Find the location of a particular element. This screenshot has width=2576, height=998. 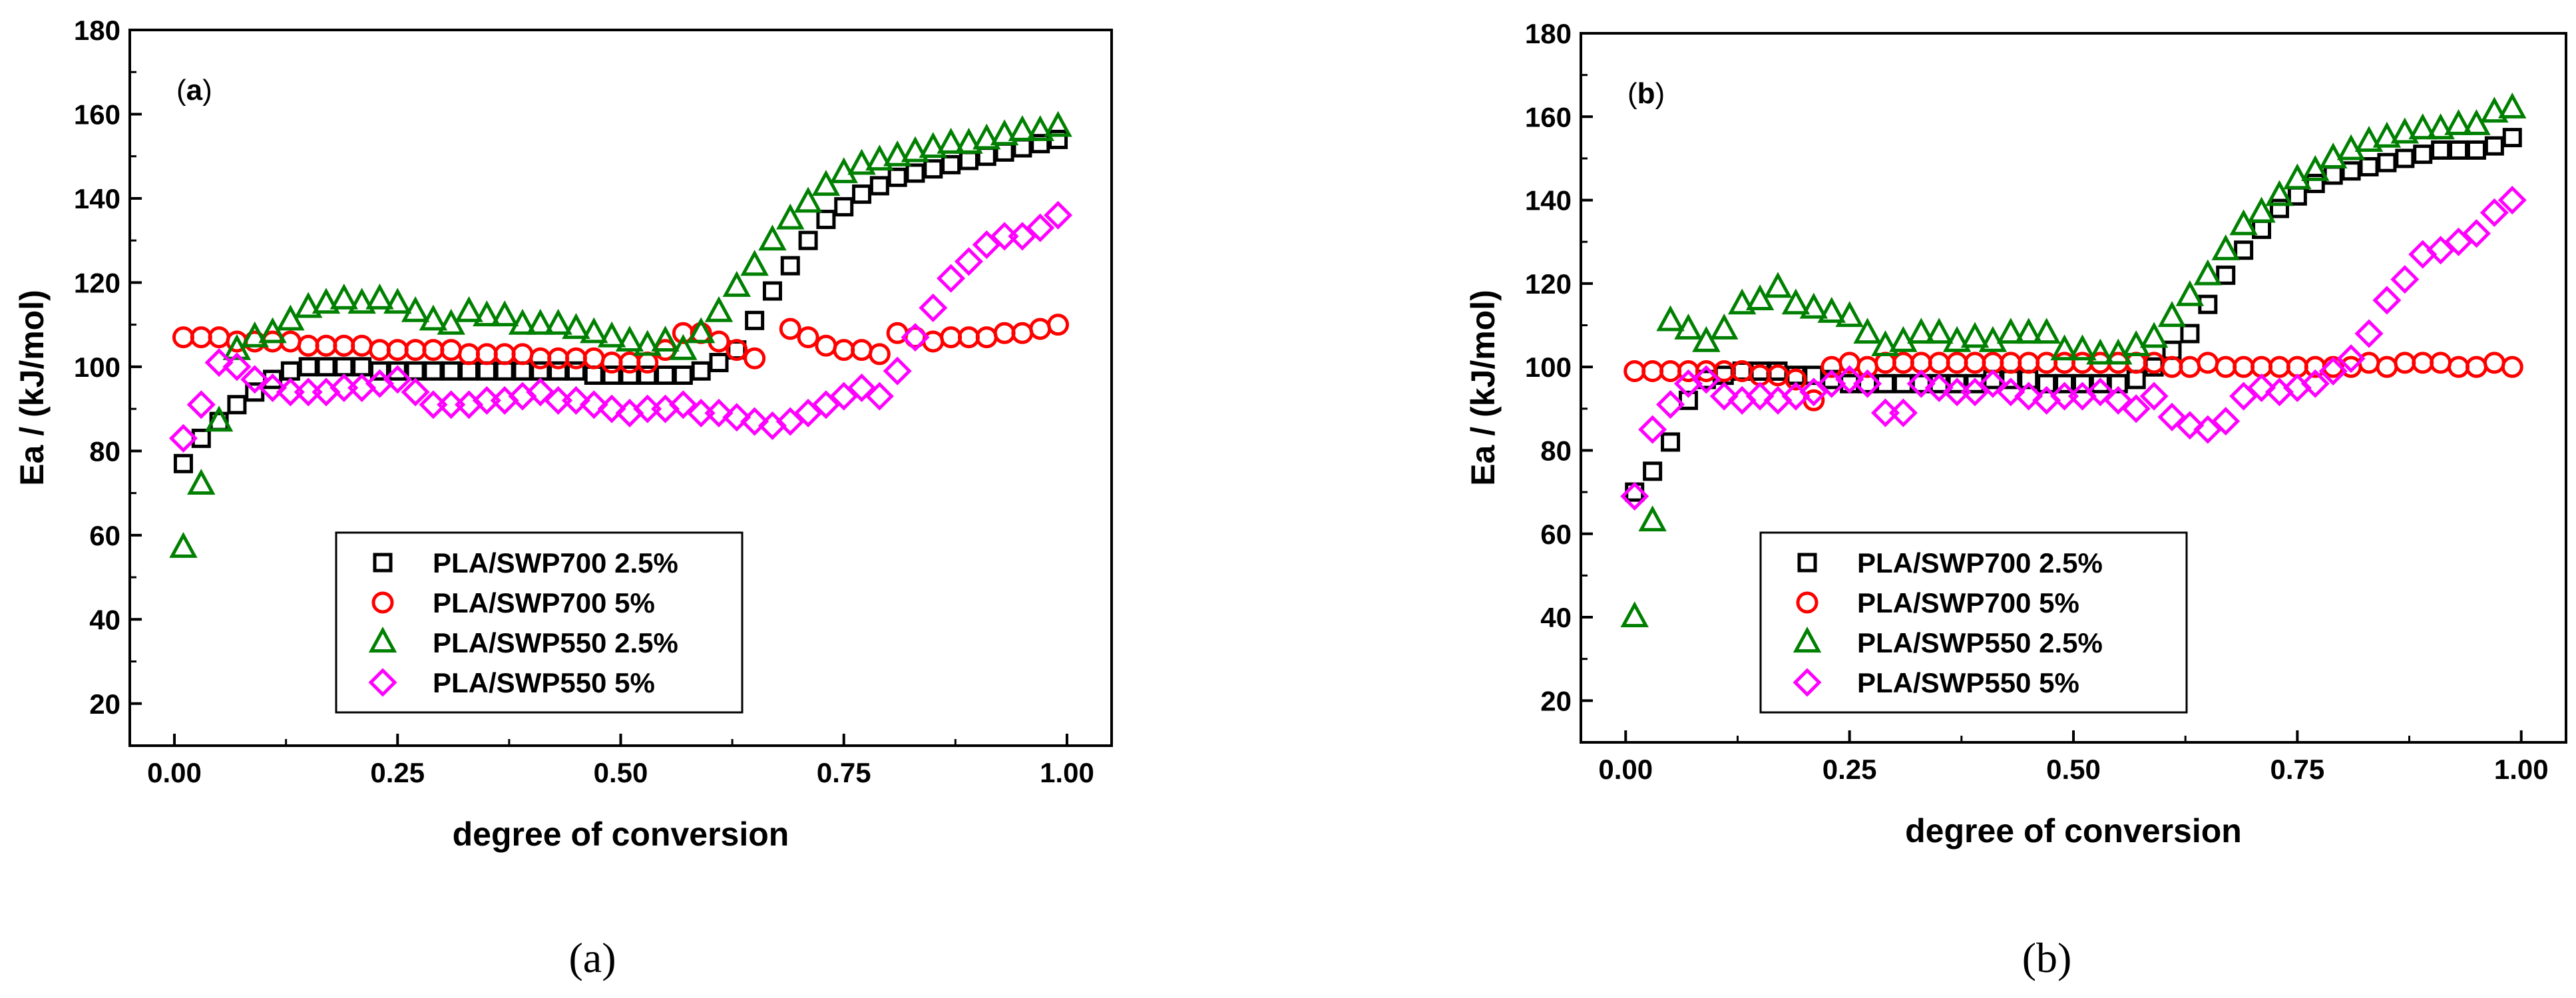

y-tick-label-b: 160 is located at coordinates (1548, 116).